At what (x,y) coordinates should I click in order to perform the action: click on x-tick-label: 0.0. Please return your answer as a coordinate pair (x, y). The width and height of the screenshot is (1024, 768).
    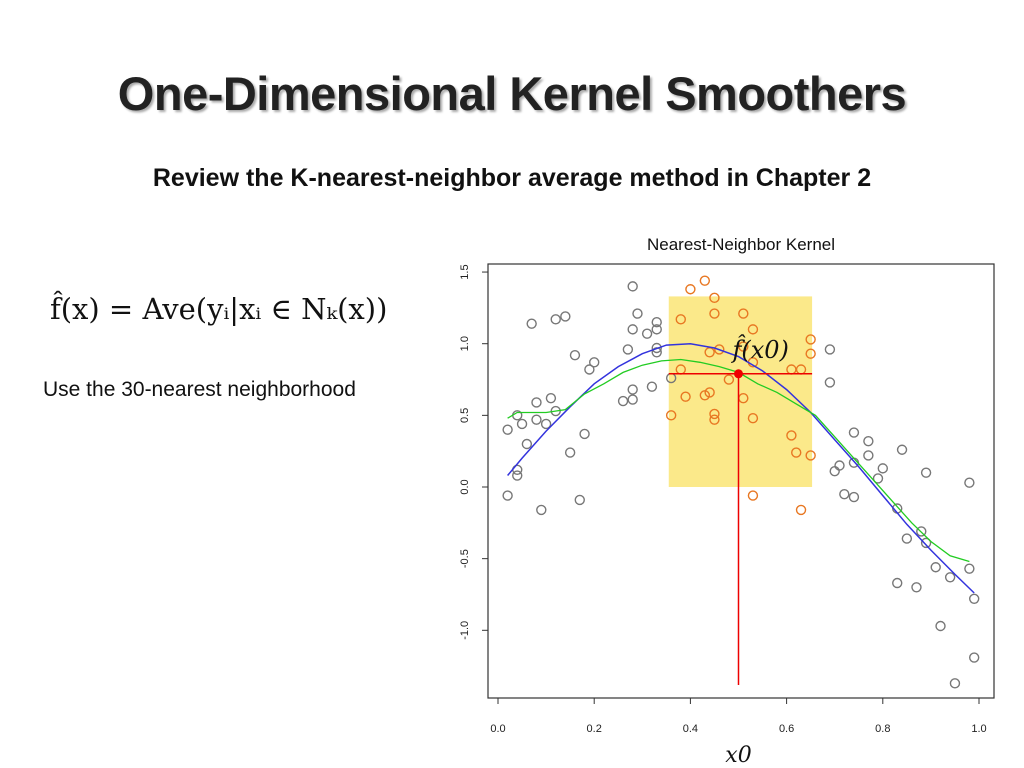
    Looking at the image, I should click on (497, 729).